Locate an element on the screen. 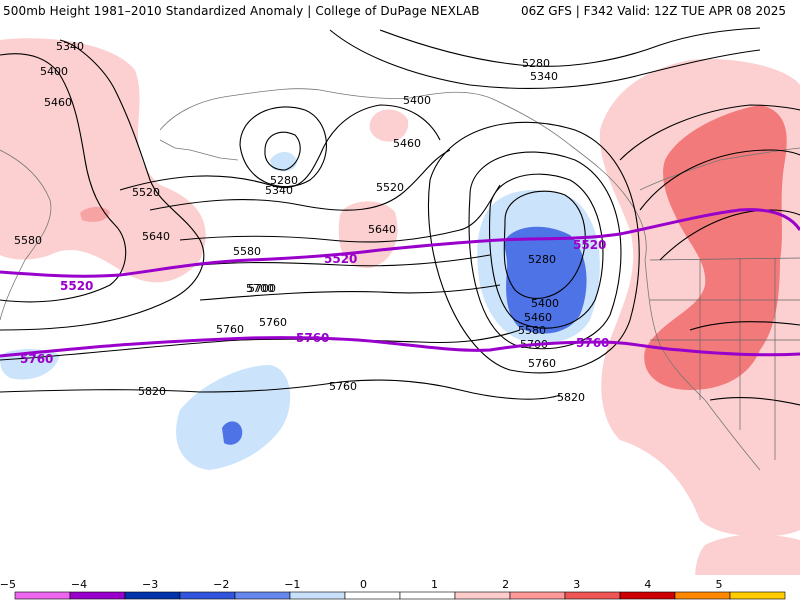 The height and width of the screenshot is (605, 800). colorbar: −5 −4 −3 −2 −1 0 1 2 3 4 5 is located at coordinates (400, 587).